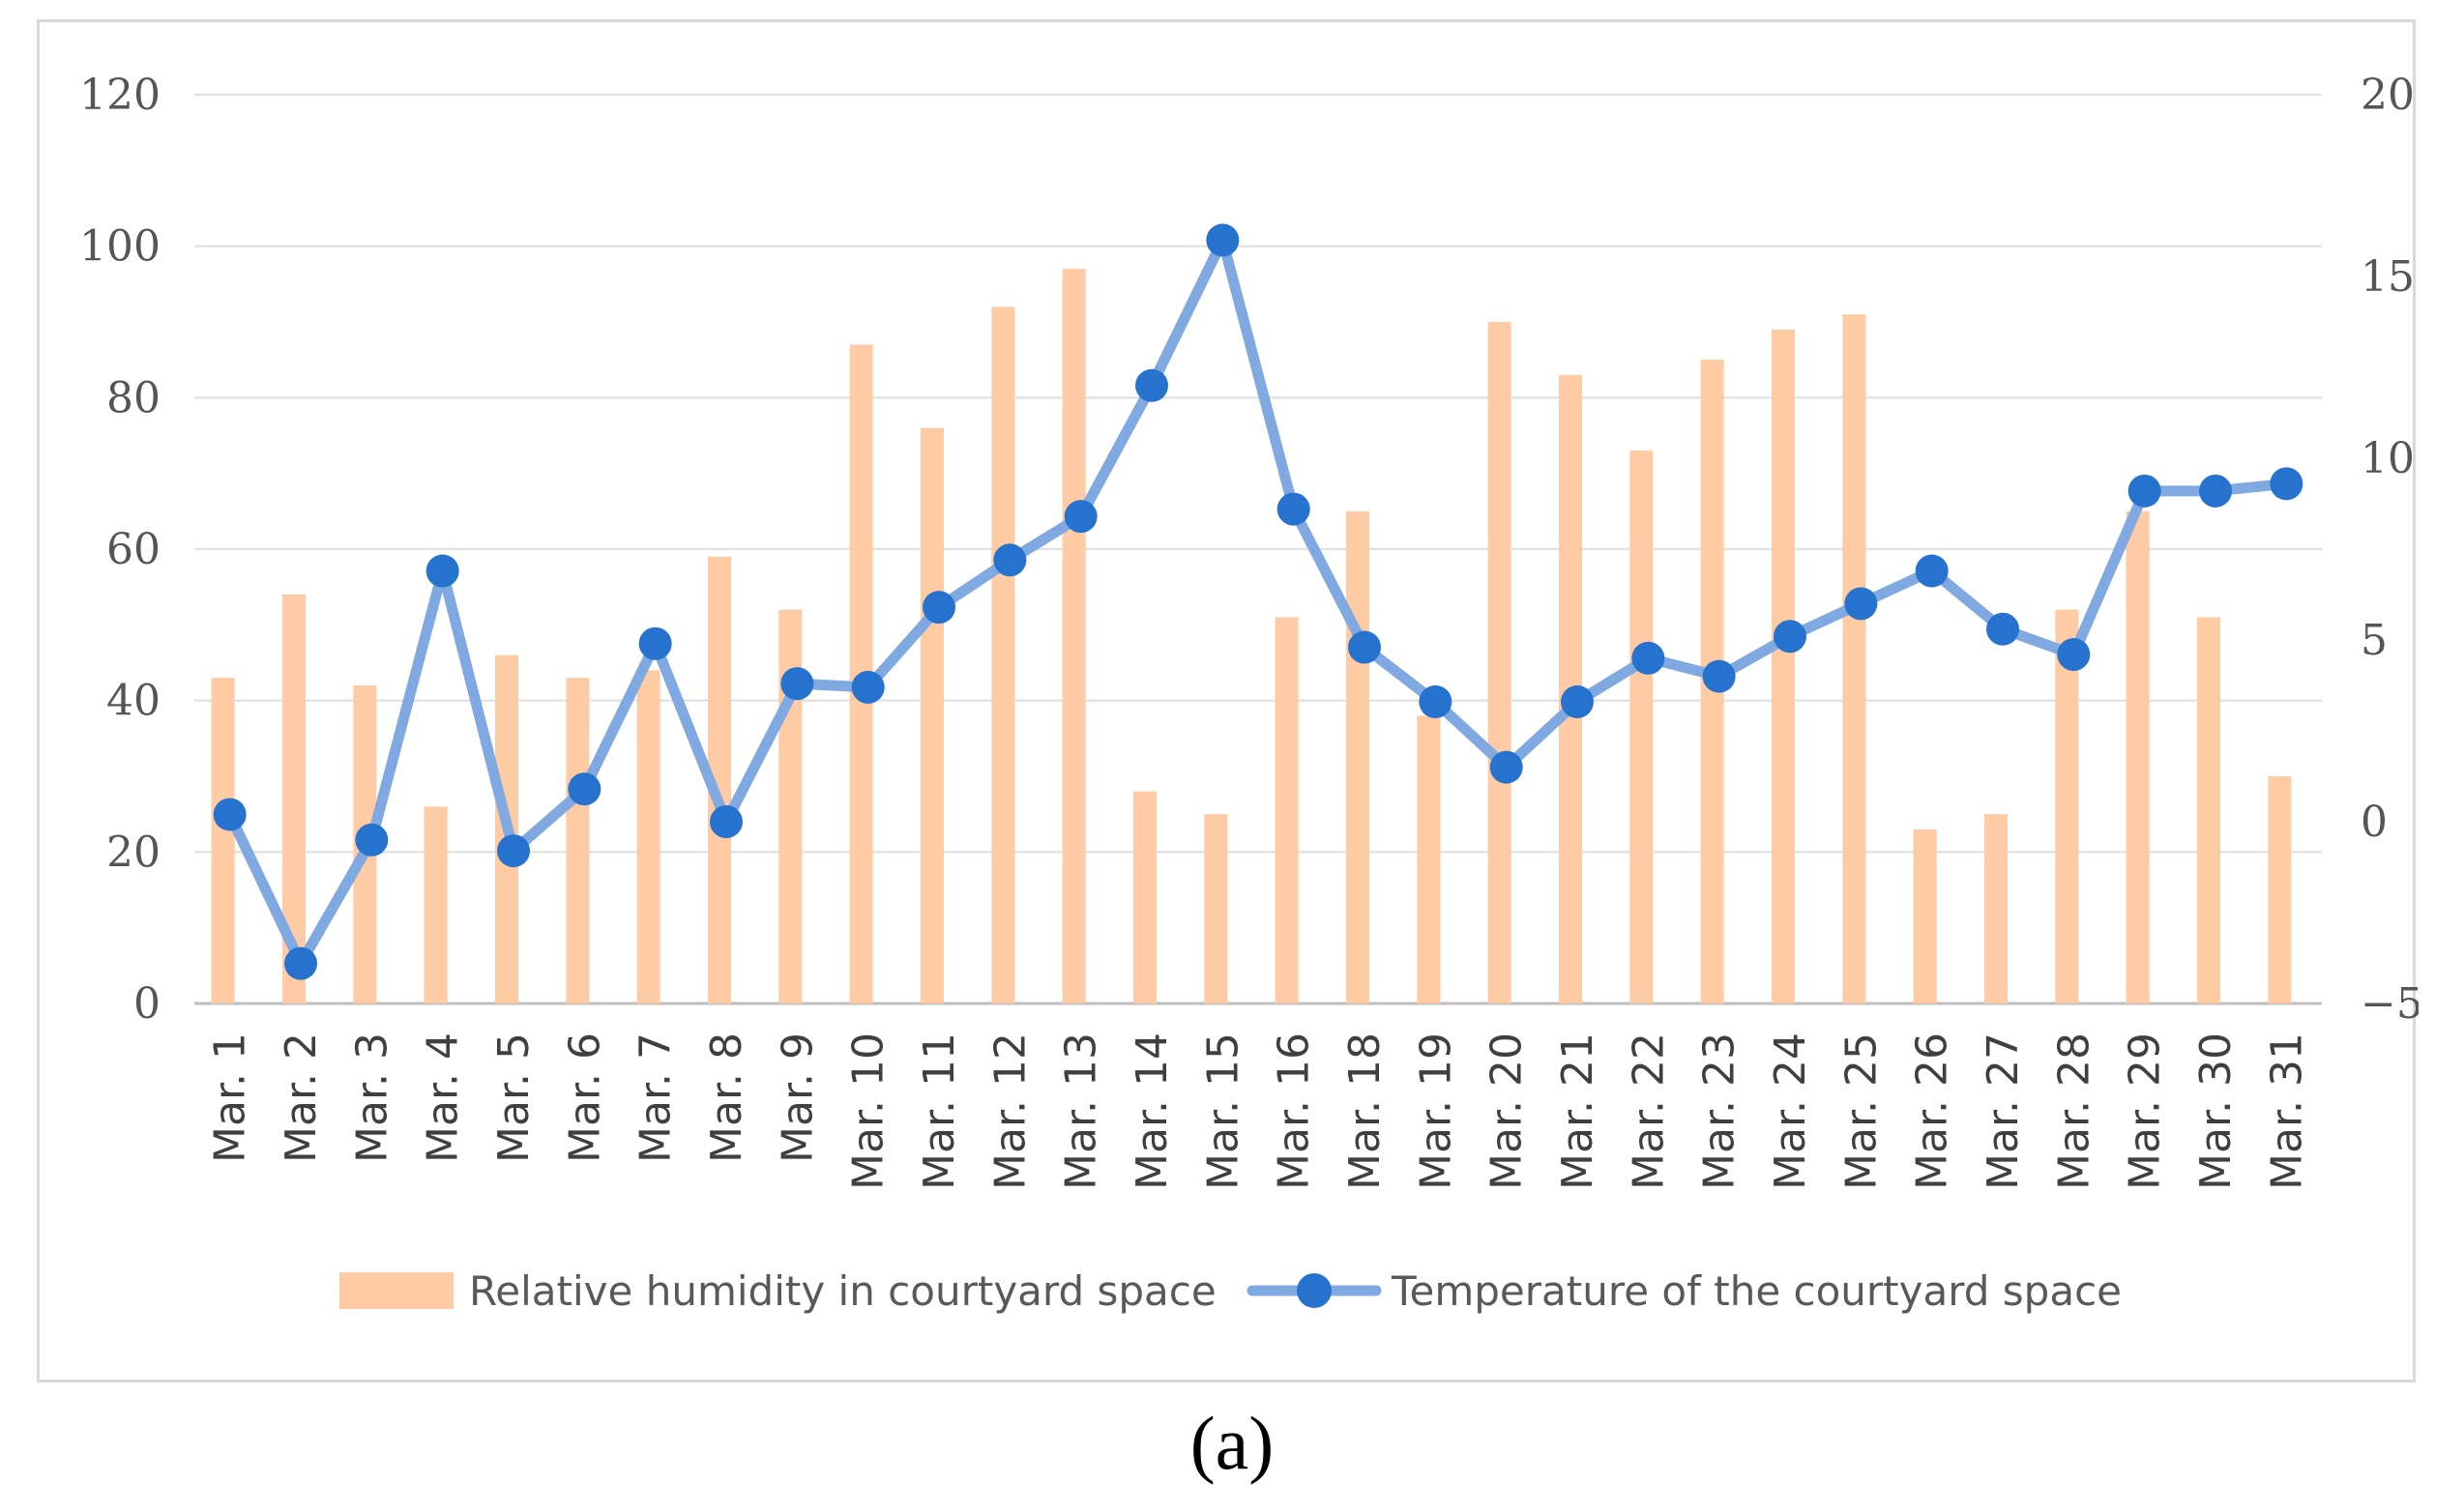  I want to click on x-tick-label: Mar. 11, so click(939, 1111).